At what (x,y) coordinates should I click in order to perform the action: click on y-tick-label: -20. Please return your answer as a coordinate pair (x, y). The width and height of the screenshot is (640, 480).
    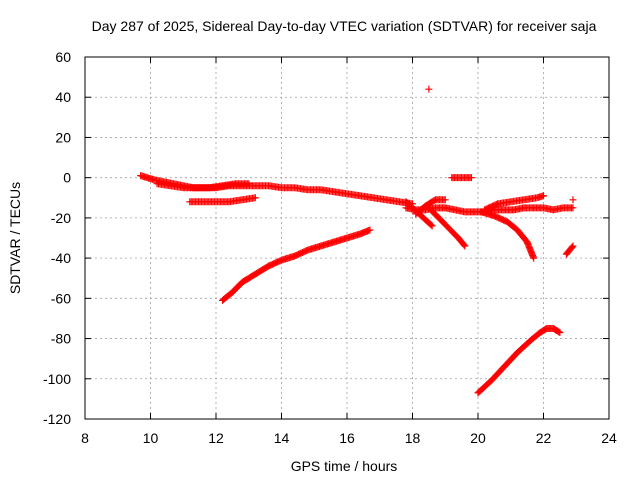
    Looking at the image, I should click on (61, 218).